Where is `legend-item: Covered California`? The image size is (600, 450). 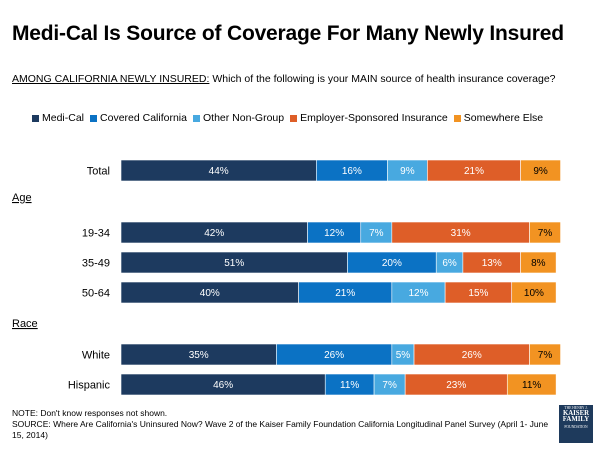 legend-item: Covered California is located at coordinates (138, 118).